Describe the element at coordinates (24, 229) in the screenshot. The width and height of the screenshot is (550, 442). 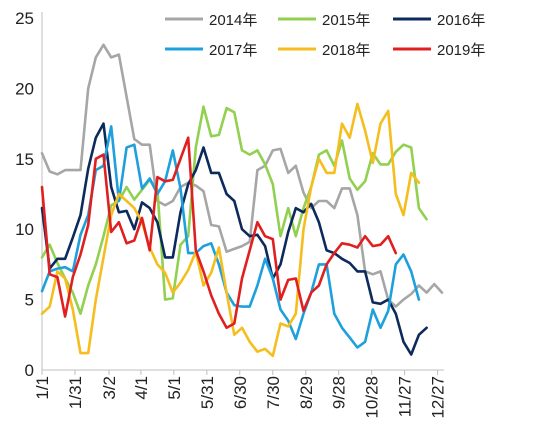
I see `y-tick-label: 10` at that location.